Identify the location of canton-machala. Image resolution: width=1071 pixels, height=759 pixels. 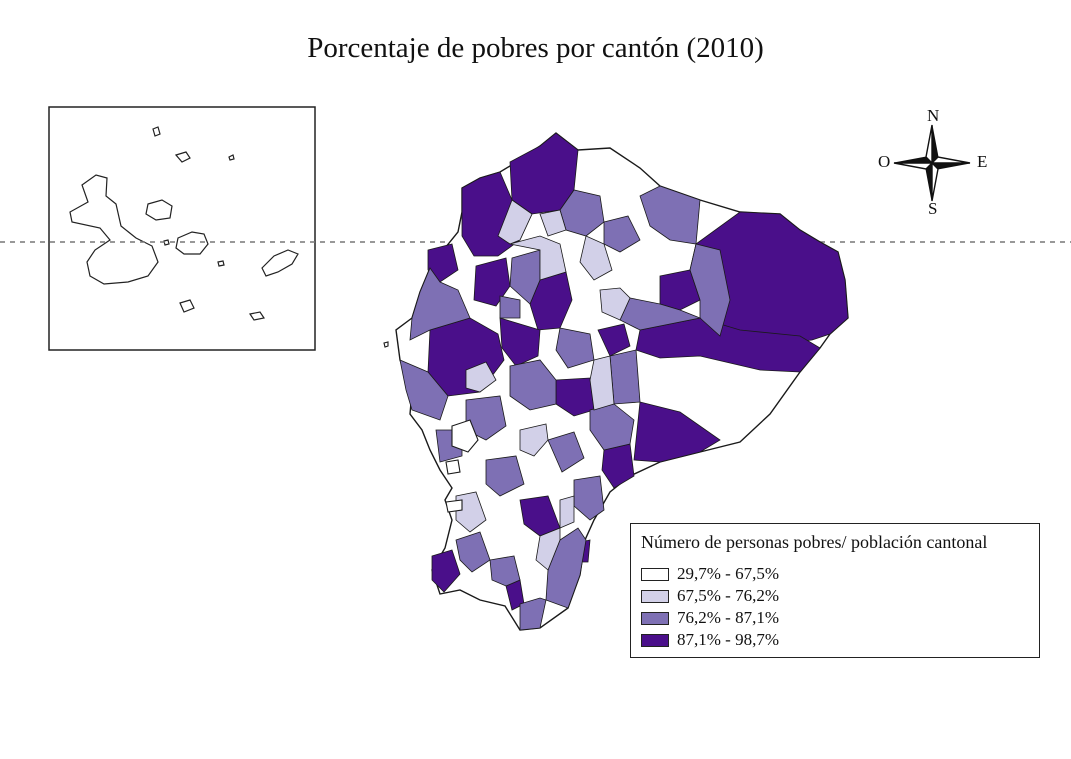
(471, 512).